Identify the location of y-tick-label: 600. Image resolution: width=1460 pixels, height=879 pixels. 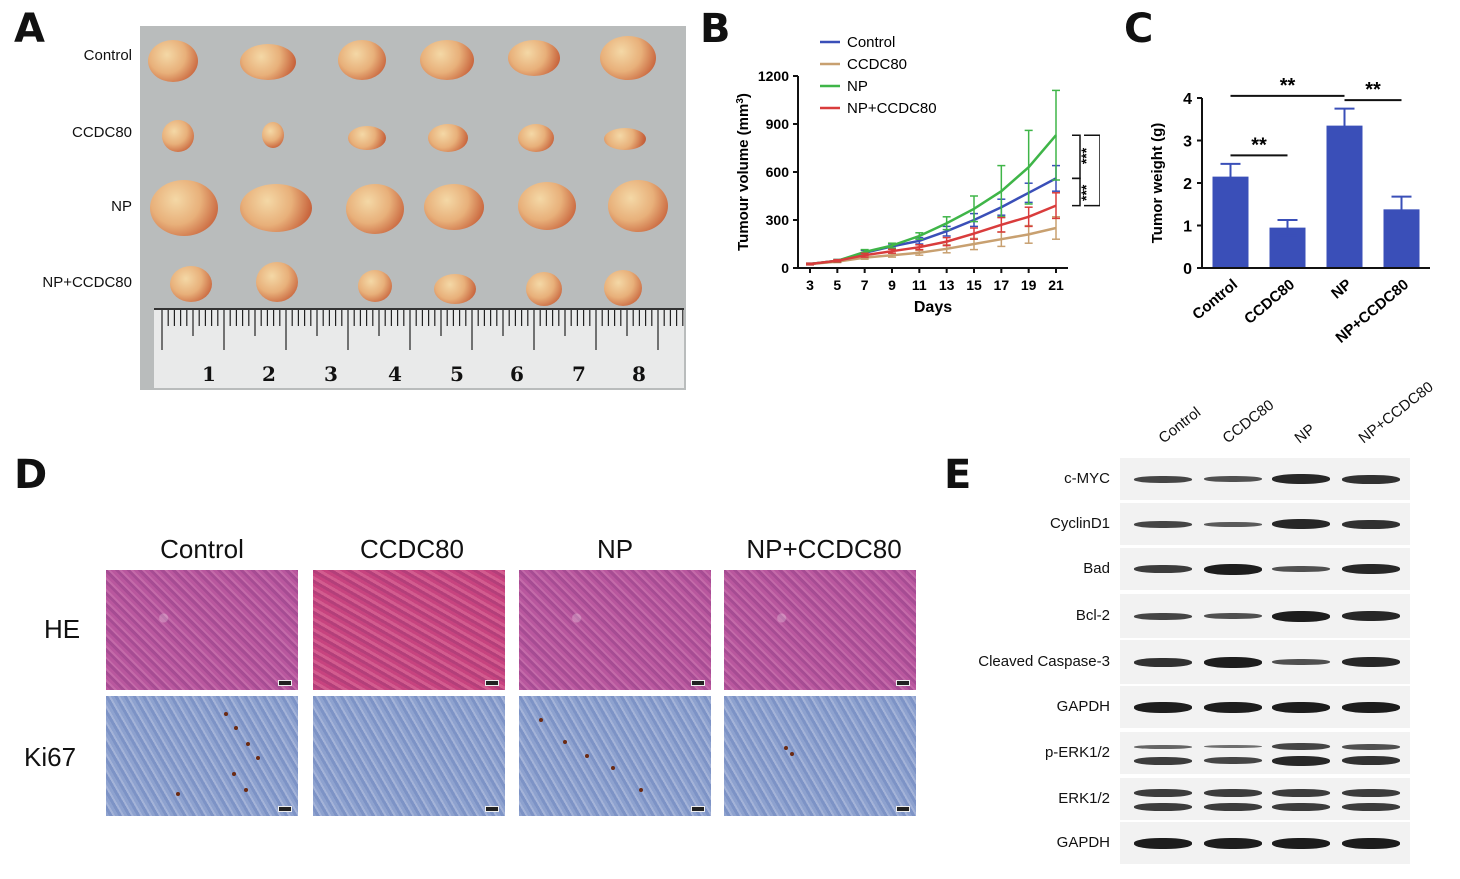
(778, 172).